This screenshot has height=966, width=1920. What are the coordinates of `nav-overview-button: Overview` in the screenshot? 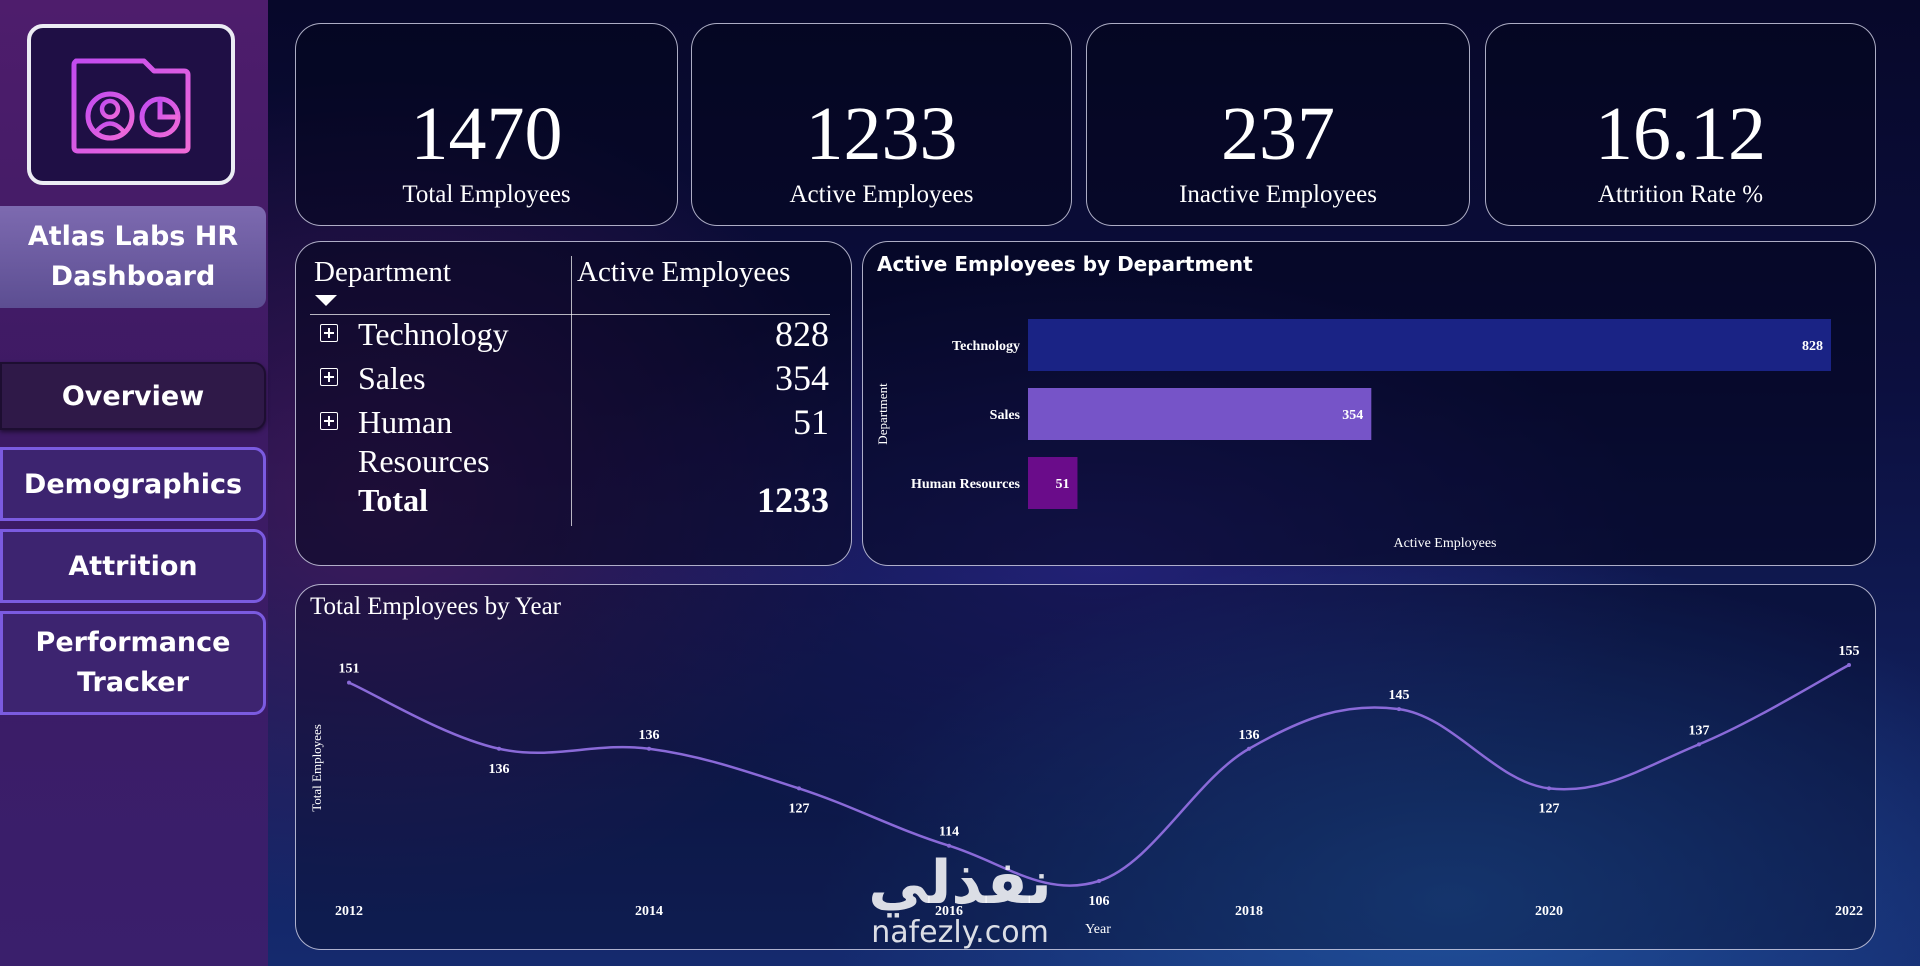 It's located at (133, 396).